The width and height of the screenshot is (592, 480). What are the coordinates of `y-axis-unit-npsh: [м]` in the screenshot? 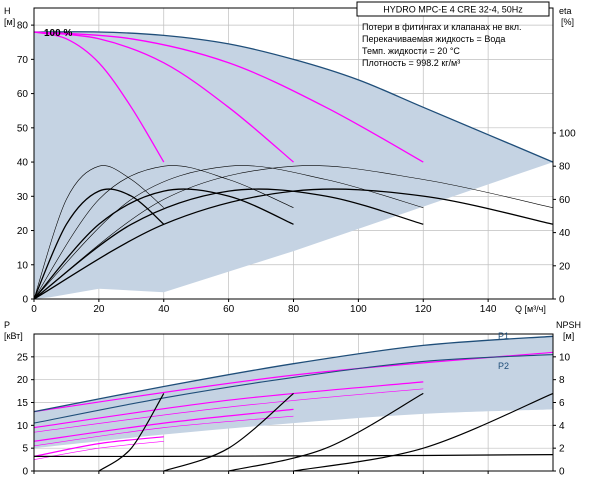 It's located at (568, 336).